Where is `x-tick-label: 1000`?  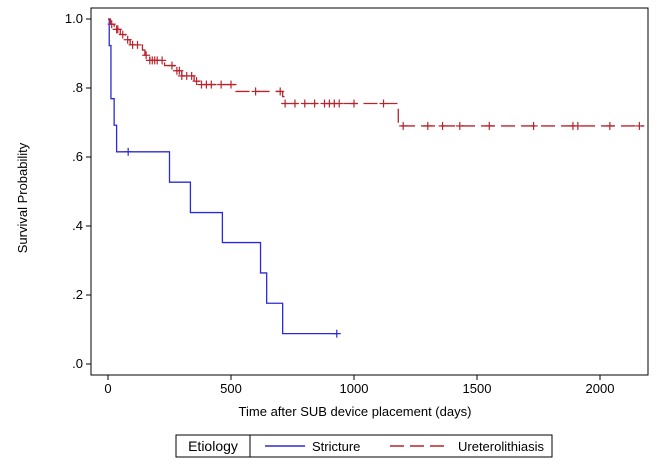 x-tick-label: 1000 is located at coordinates (354, 388).